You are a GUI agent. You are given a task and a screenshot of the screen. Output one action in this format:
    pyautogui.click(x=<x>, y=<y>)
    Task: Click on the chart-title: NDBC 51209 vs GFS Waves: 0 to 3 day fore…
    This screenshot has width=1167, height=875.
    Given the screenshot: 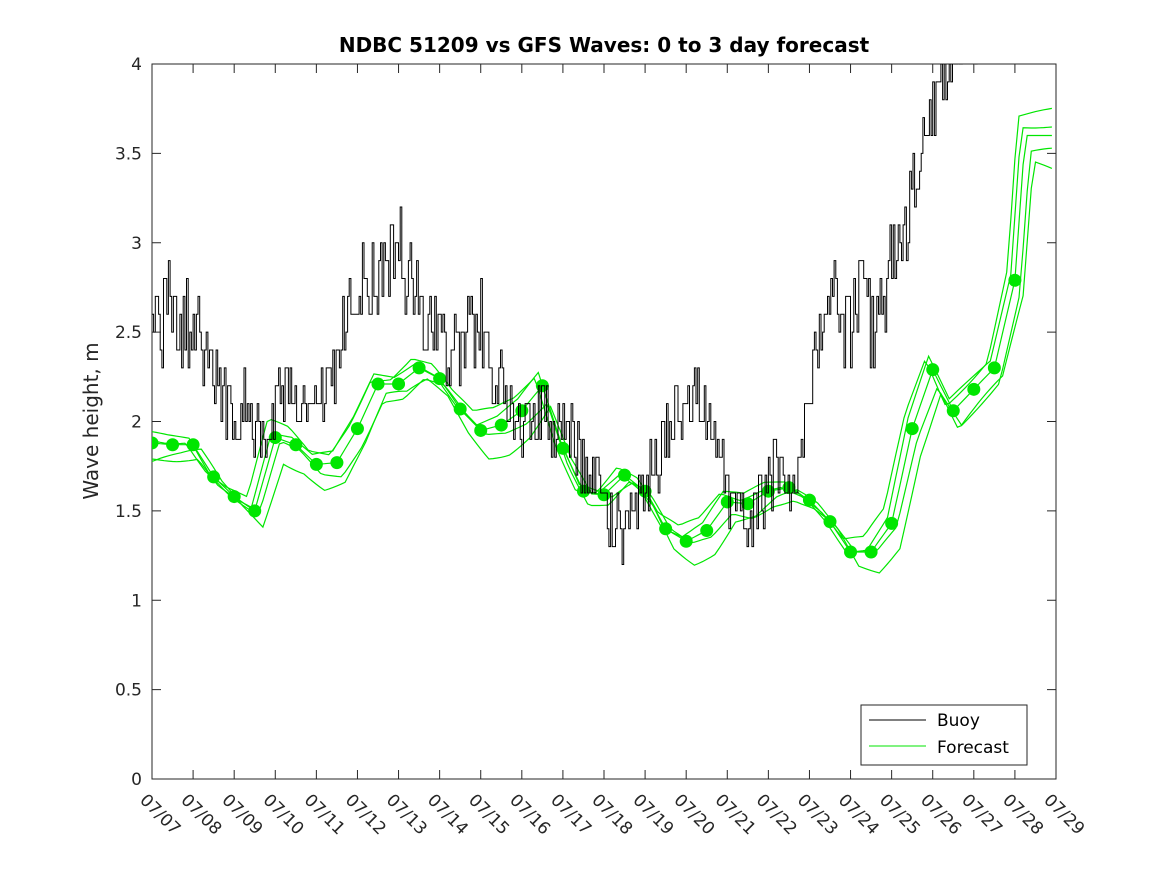 What is the action you would take?
    pyautogui.click(x=604, y=45)
    